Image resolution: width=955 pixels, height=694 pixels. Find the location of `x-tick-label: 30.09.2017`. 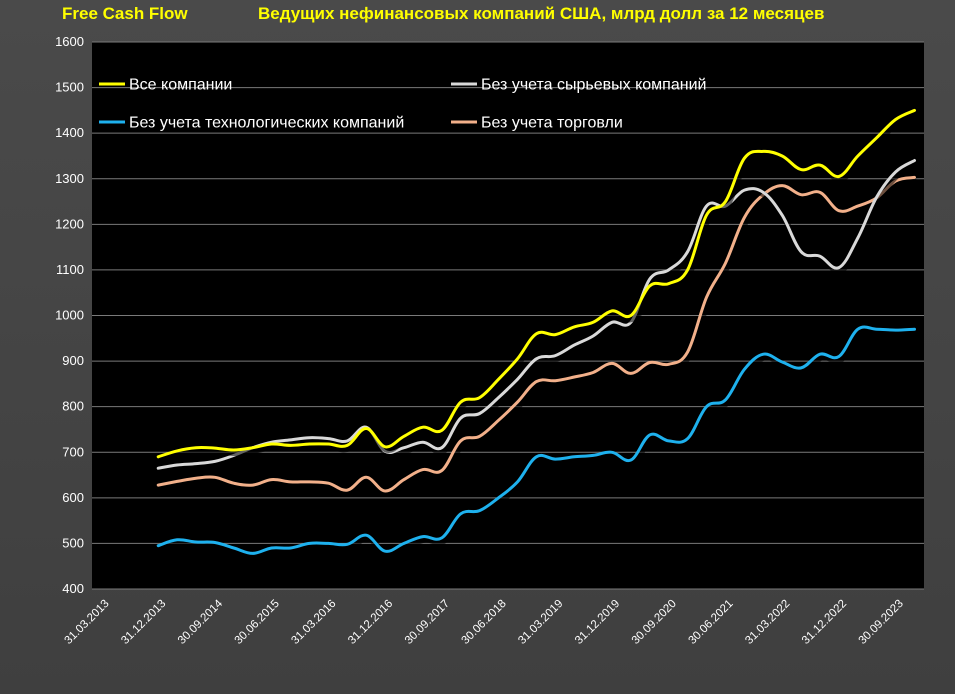

x-tick-label: 30.09.2017 is located at coordinates (427, 622).